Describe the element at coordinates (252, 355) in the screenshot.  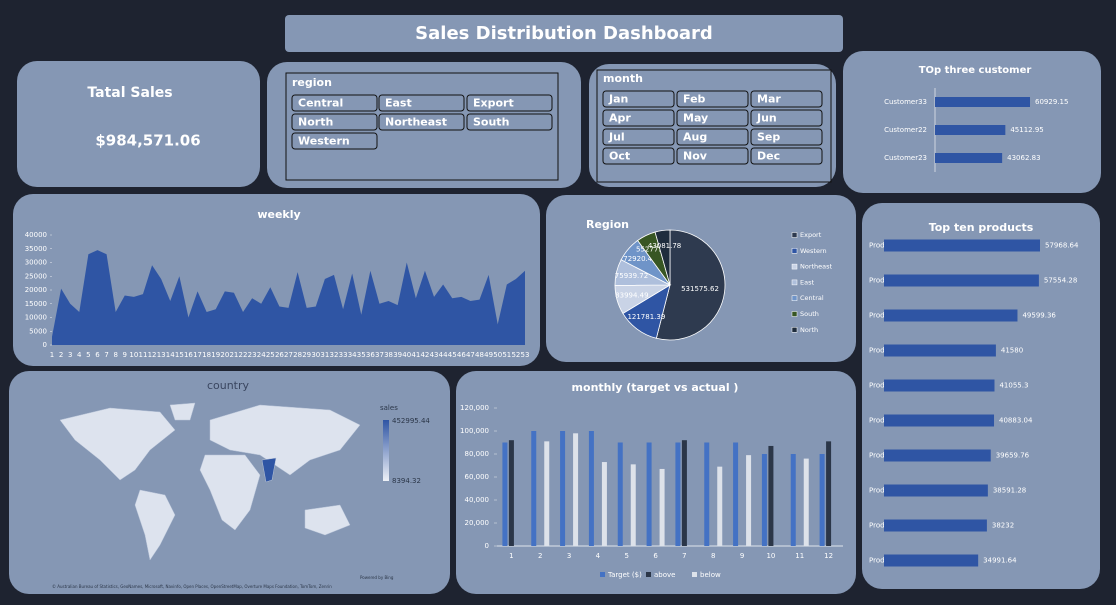
I see `x-tick-label: 23` at that location.